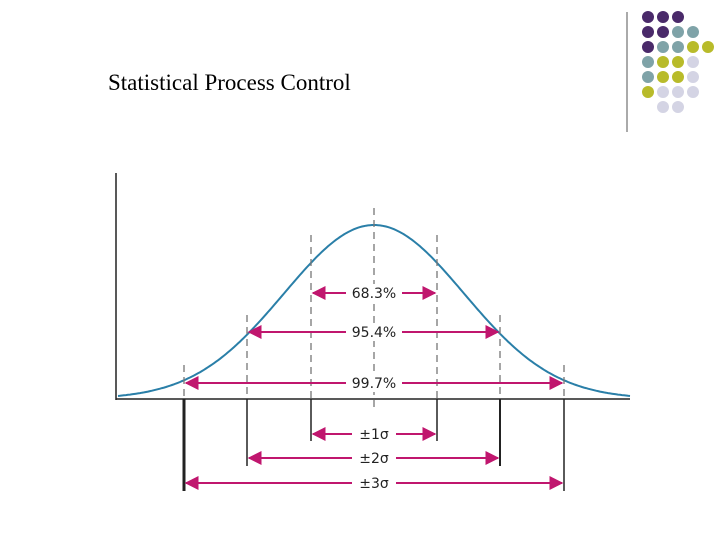 The width and height of the screenshot is (720, 540). I want to click on title: Statistical Process Control, so click(229, 82).